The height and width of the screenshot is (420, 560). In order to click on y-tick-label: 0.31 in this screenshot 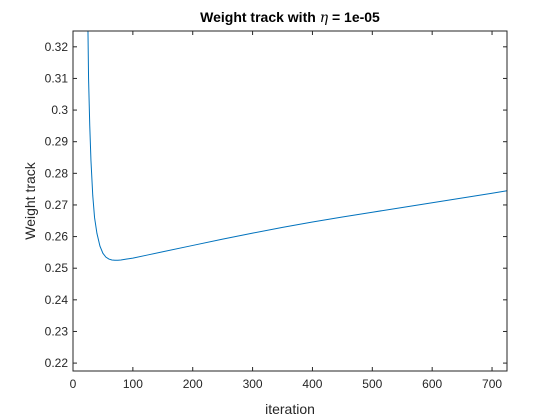, I will do `click(57, 78)`.